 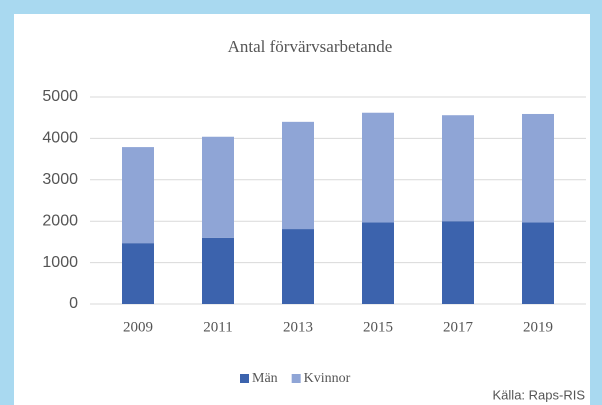 What do you see at coordinates (310, 46) in the screenshot?
I see `chart-title: Antal förvärvsarbetande` at bounding box center [310, 46].